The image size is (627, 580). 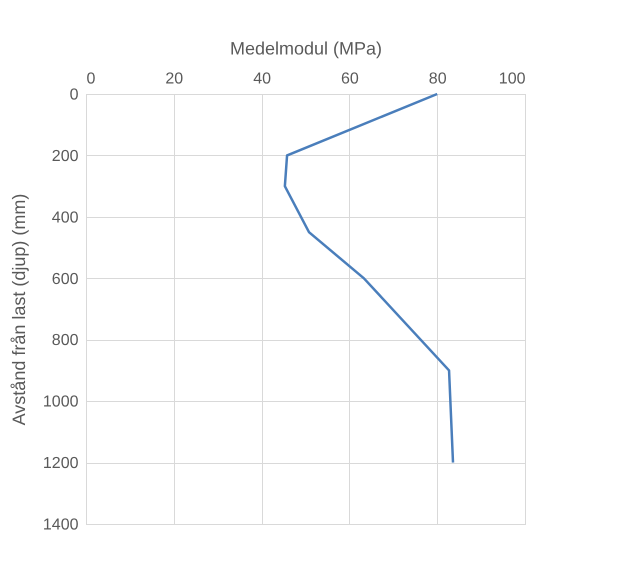 What do you see at coordinates (306, 48) in the screenshot?
I see `x-axis-title: Medelmodul (MPa)` at bounding box center [306, 48].